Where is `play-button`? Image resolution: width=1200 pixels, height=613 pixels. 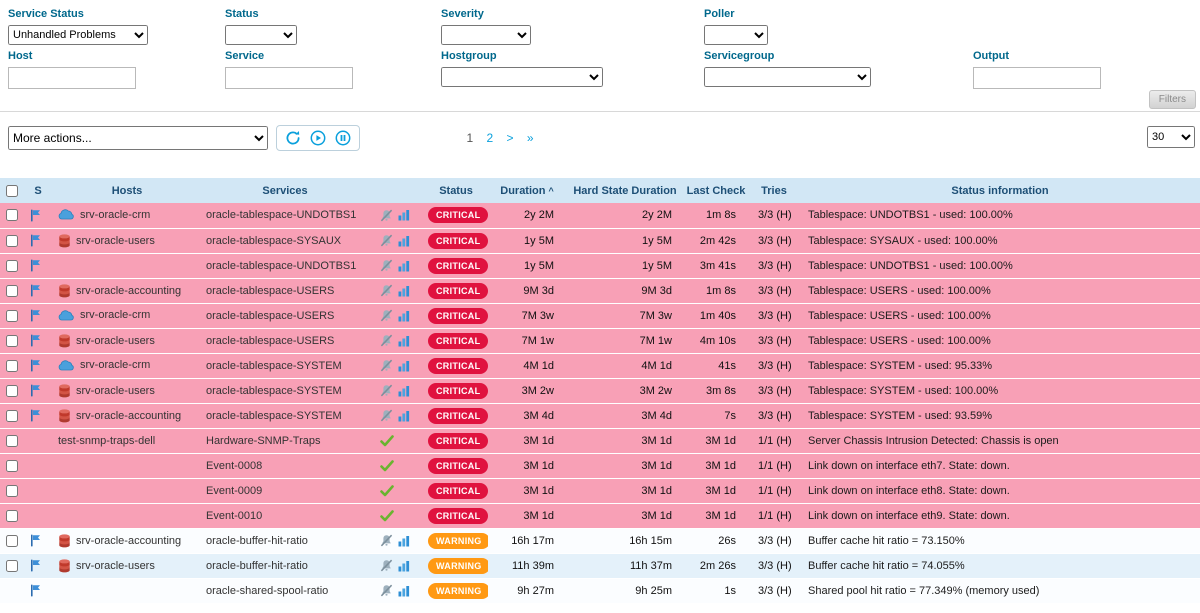 play-button is located at coordinates (318, 138).